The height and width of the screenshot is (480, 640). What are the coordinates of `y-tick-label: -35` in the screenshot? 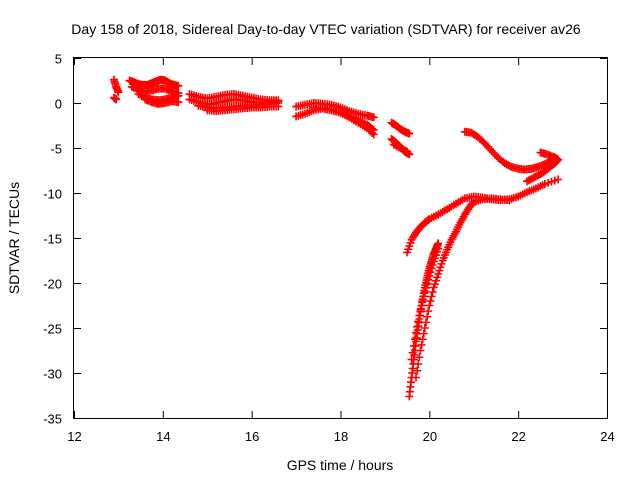 It's located at (52, 419).